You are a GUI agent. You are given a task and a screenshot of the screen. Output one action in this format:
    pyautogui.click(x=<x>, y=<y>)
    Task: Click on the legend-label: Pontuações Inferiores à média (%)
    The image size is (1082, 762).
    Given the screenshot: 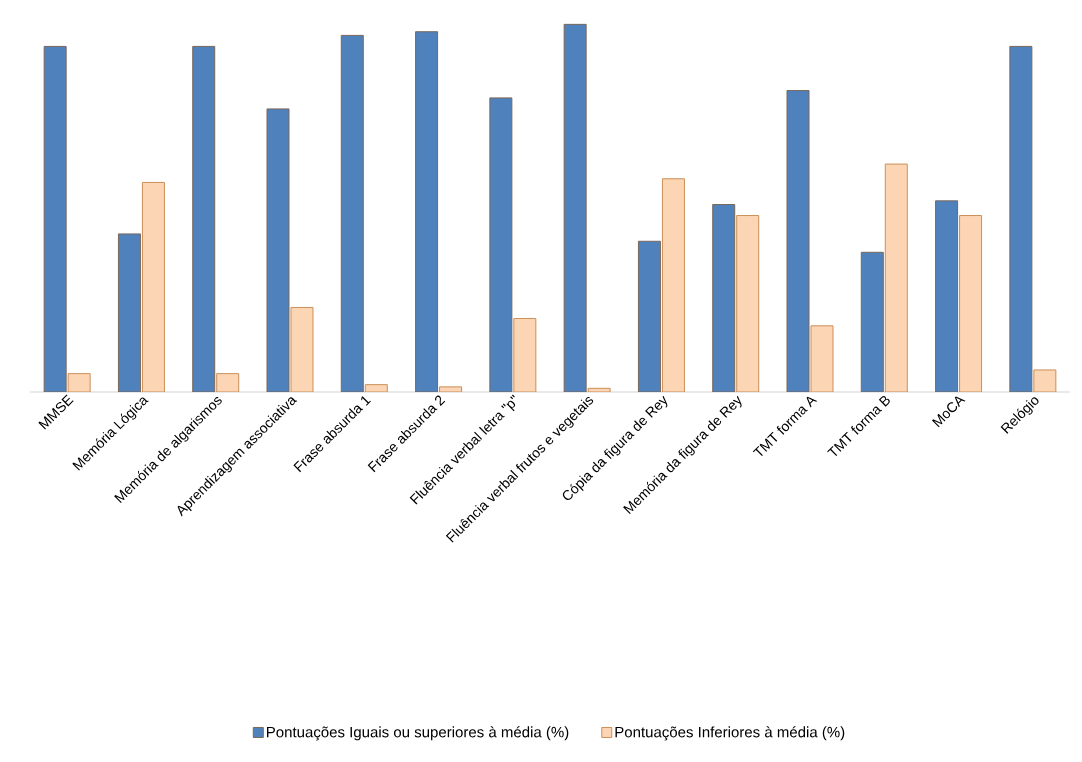 What is the action you would take?
    pyautogui.click(x=730, y=733)
    